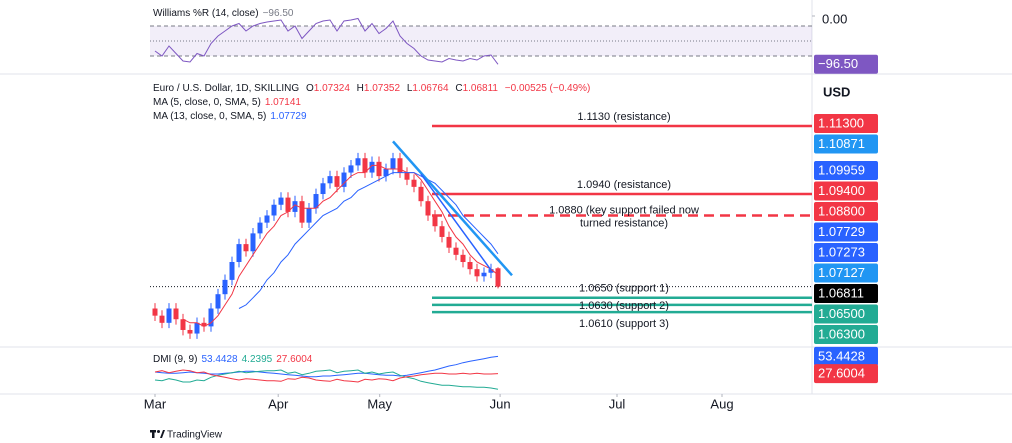 The height and width of the screenshot is (443, 1012). What do you see at coordinates (834, 18) in the screenshot?
I see `y-tick-label: 0.00` at bounding box center [834, 18].